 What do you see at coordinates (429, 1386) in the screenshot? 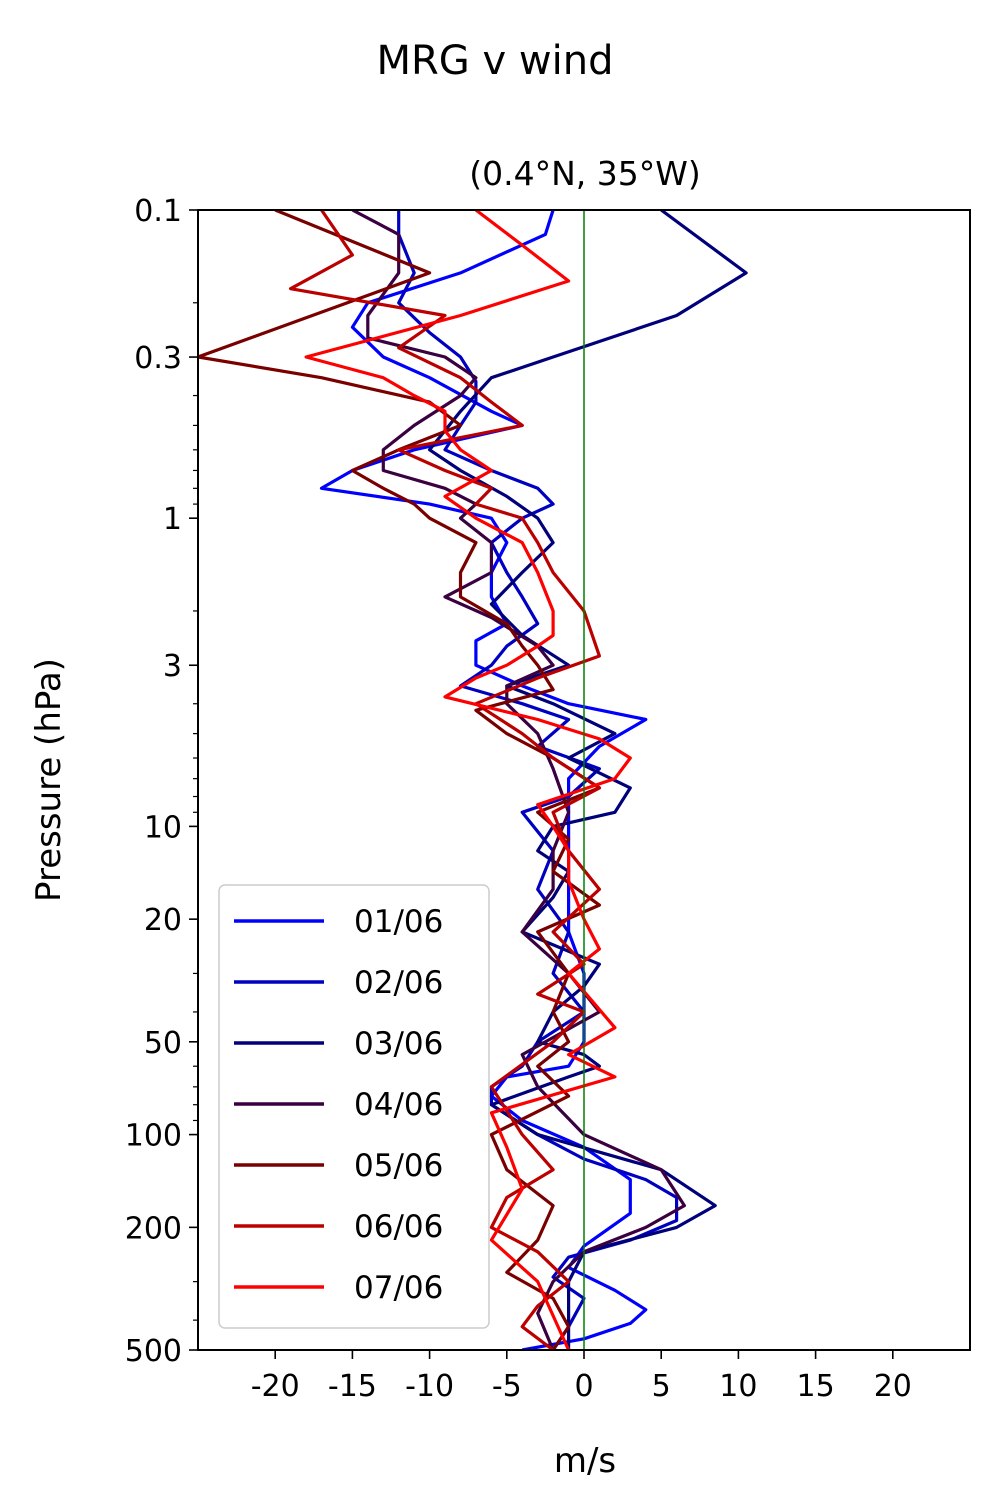
I see `x-tick-label: -10` at bounding box center [429, 1386].